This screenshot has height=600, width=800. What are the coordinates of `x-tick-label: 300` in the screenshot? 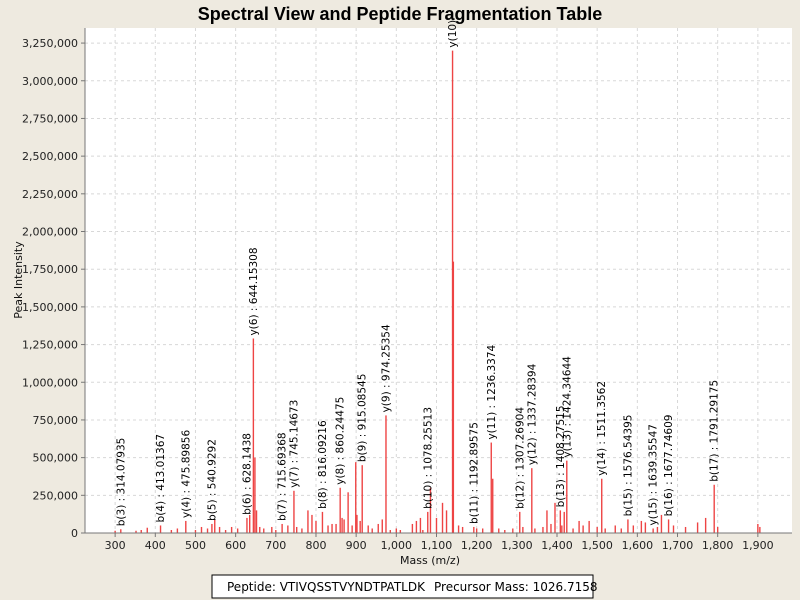 It's located at (115, 545).